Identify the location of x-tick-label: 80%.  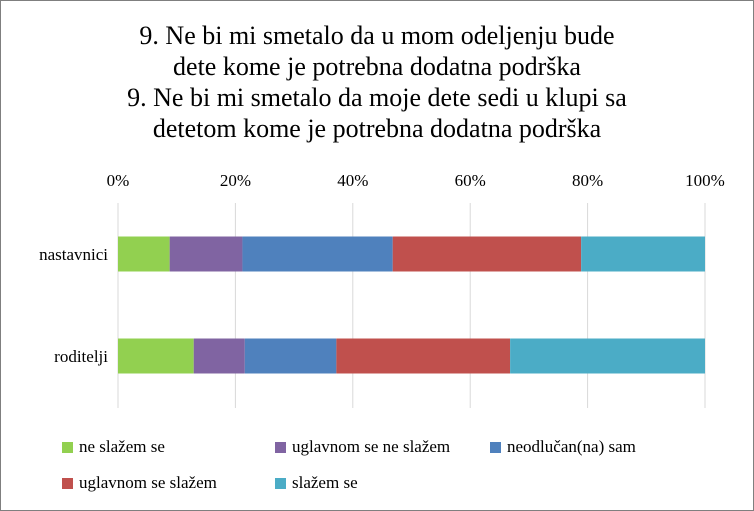
(587, 180).